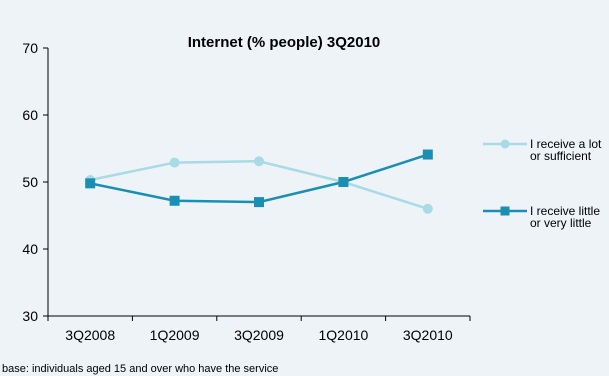 The width and height of the screenshot is (609, 376). I want to click on y-axis-ticks: 70 60 50 40 30, so click(35, 182).